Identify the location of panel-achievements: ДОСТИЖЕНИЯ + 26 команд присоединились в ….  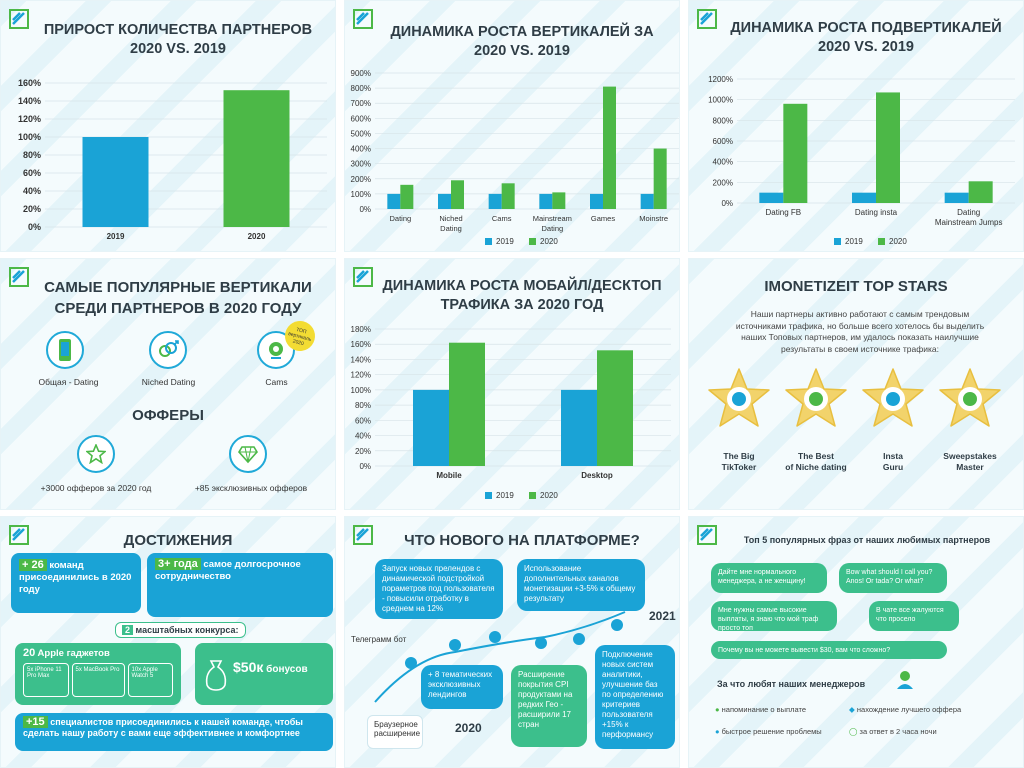
(168, 642).